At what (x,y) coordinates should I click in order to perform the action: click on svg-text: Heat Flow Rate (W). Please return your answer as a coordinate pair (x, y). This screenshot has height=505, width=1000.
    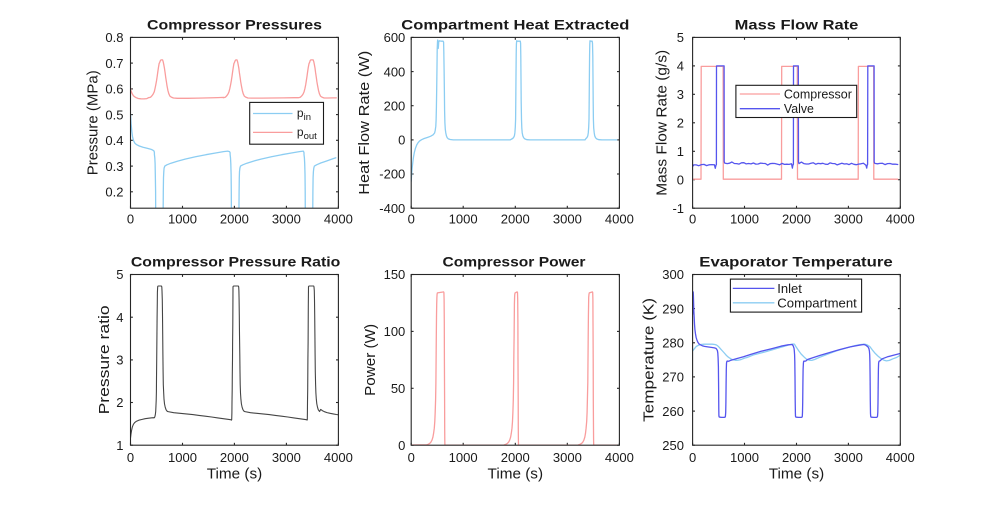
    Looking at the image, I should click on (364, 123).